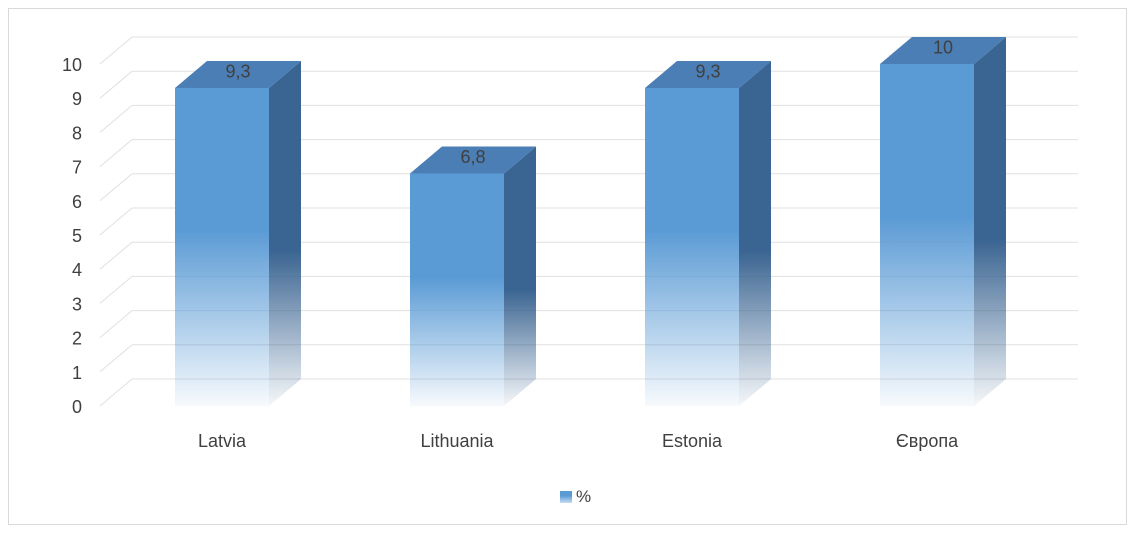 The image size is (1135, 533). Describe the element at coordinates (77, 304) in the screenshot. I see `y-tick-label: 3` at that location.